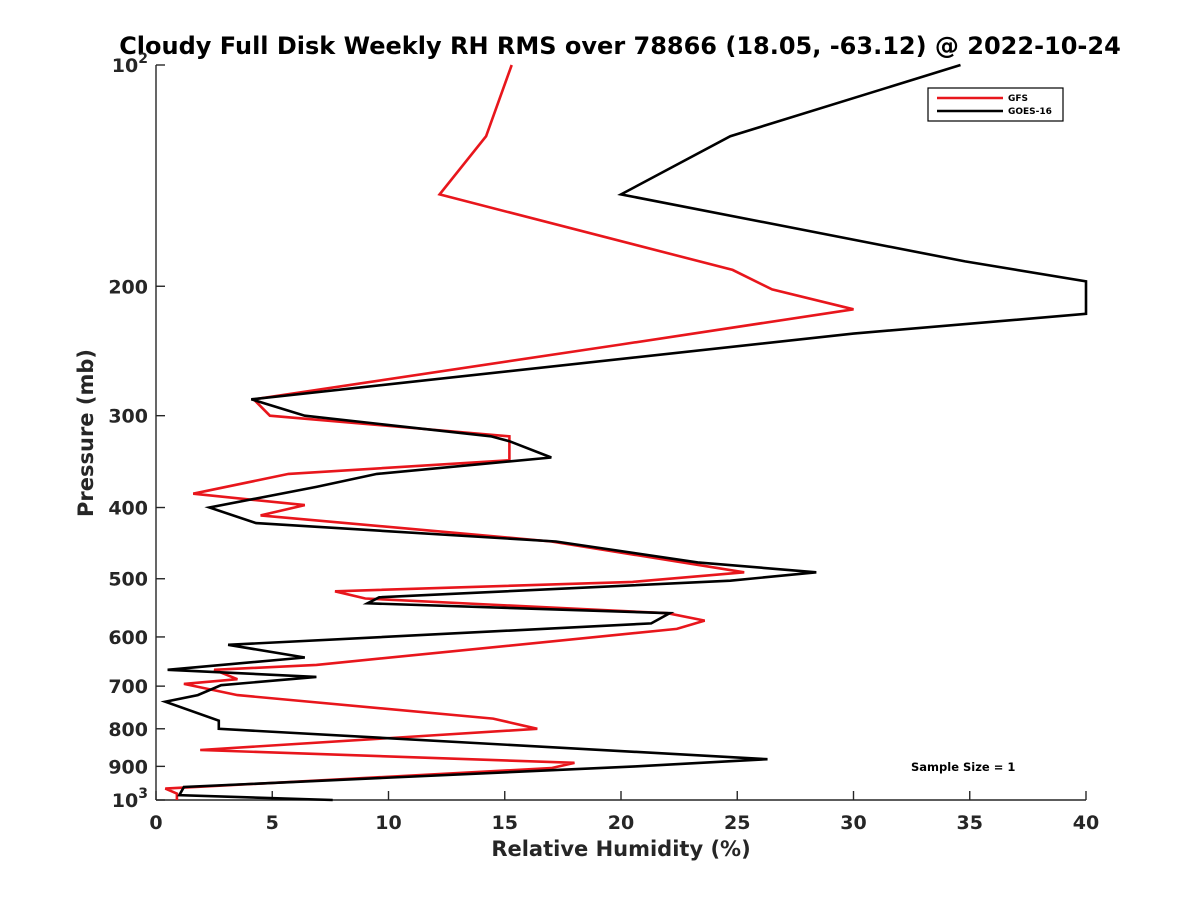 This screenshot has width=1200, height=900. I want to click on y-tick-label: 600, so click(128, 638).